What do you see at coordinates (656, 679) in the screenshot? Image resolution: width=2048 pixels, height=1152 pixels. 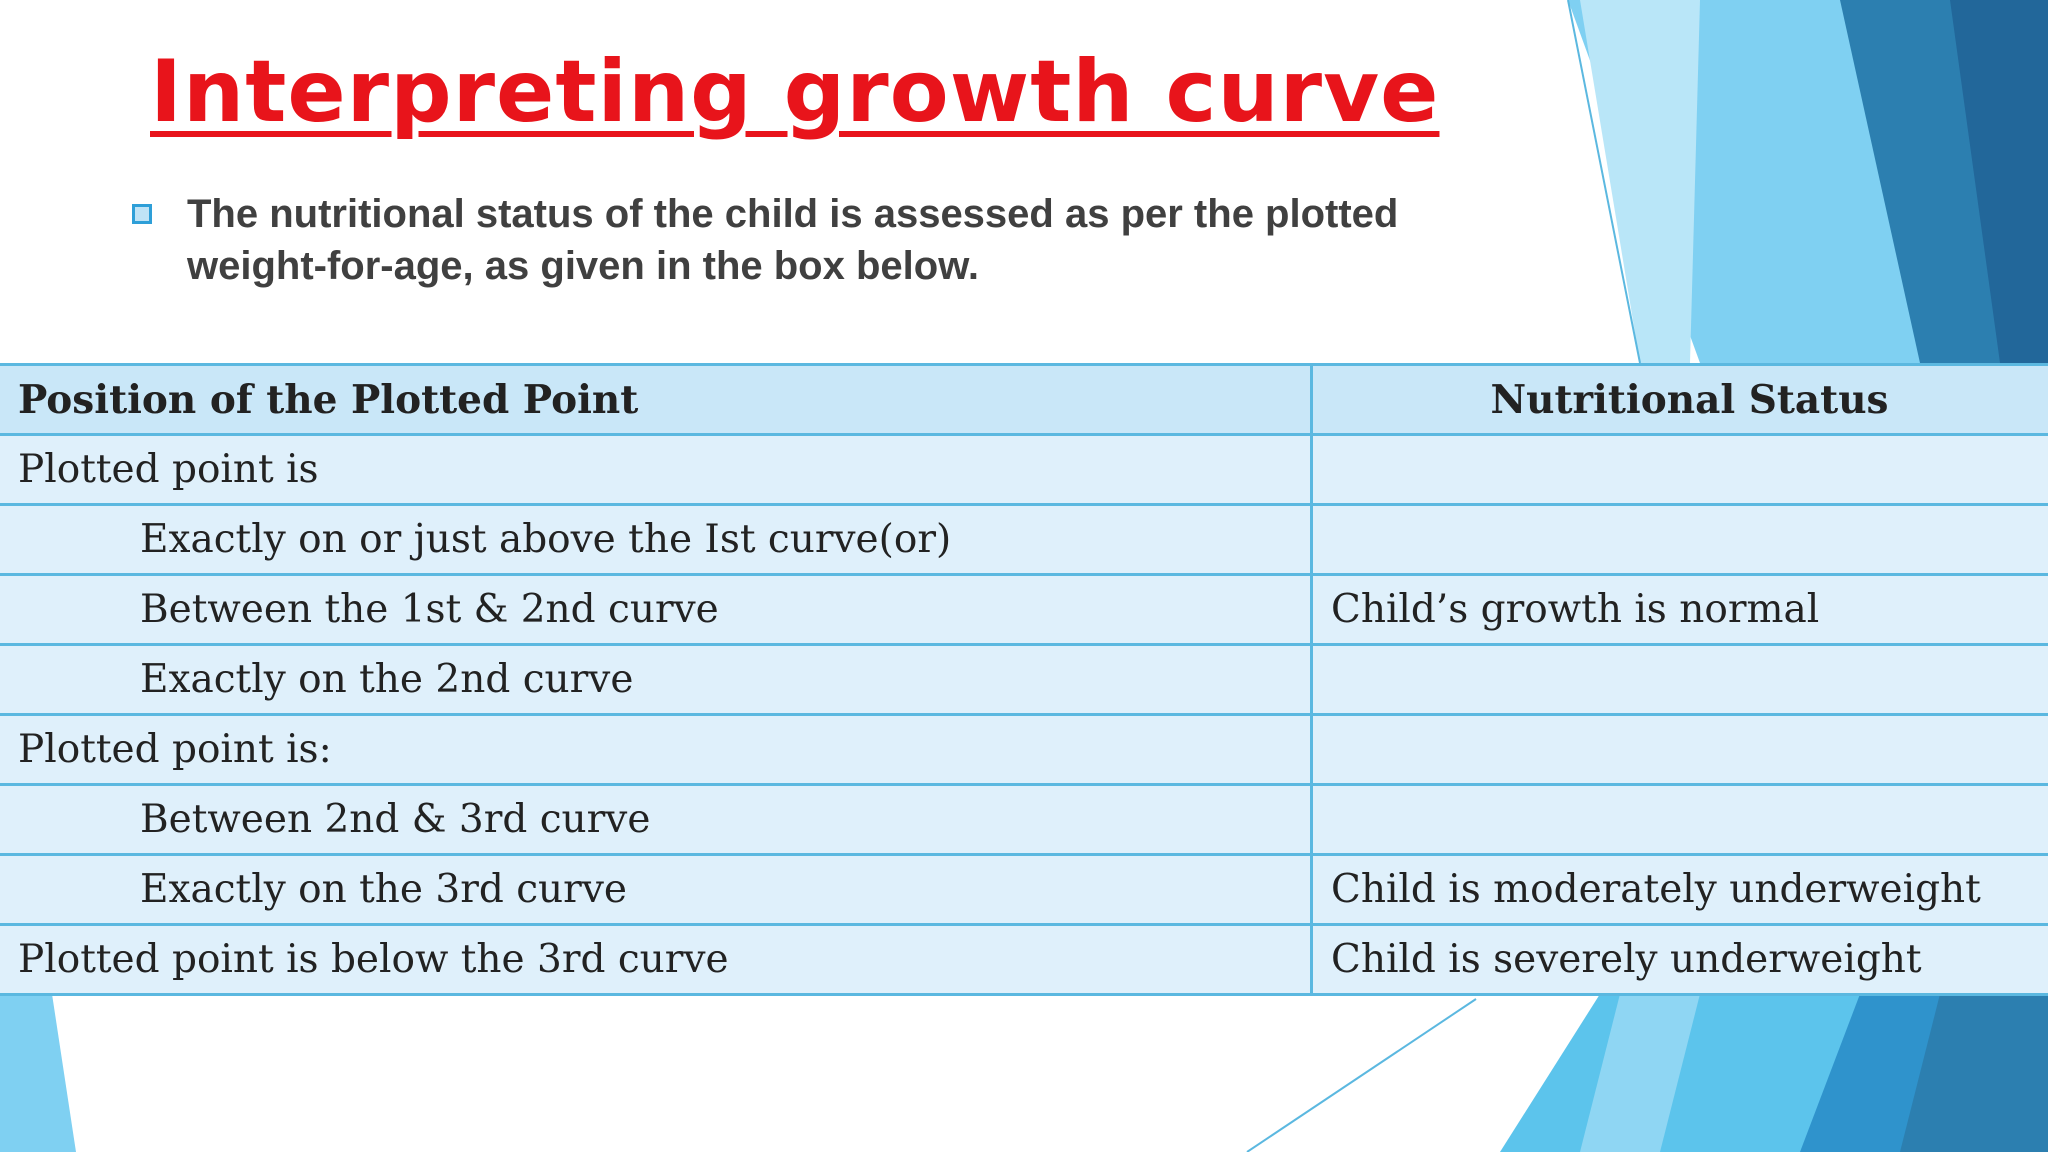 I see `position-cell: Exactly on the 2nd curve` at bounding box center [656, 679].